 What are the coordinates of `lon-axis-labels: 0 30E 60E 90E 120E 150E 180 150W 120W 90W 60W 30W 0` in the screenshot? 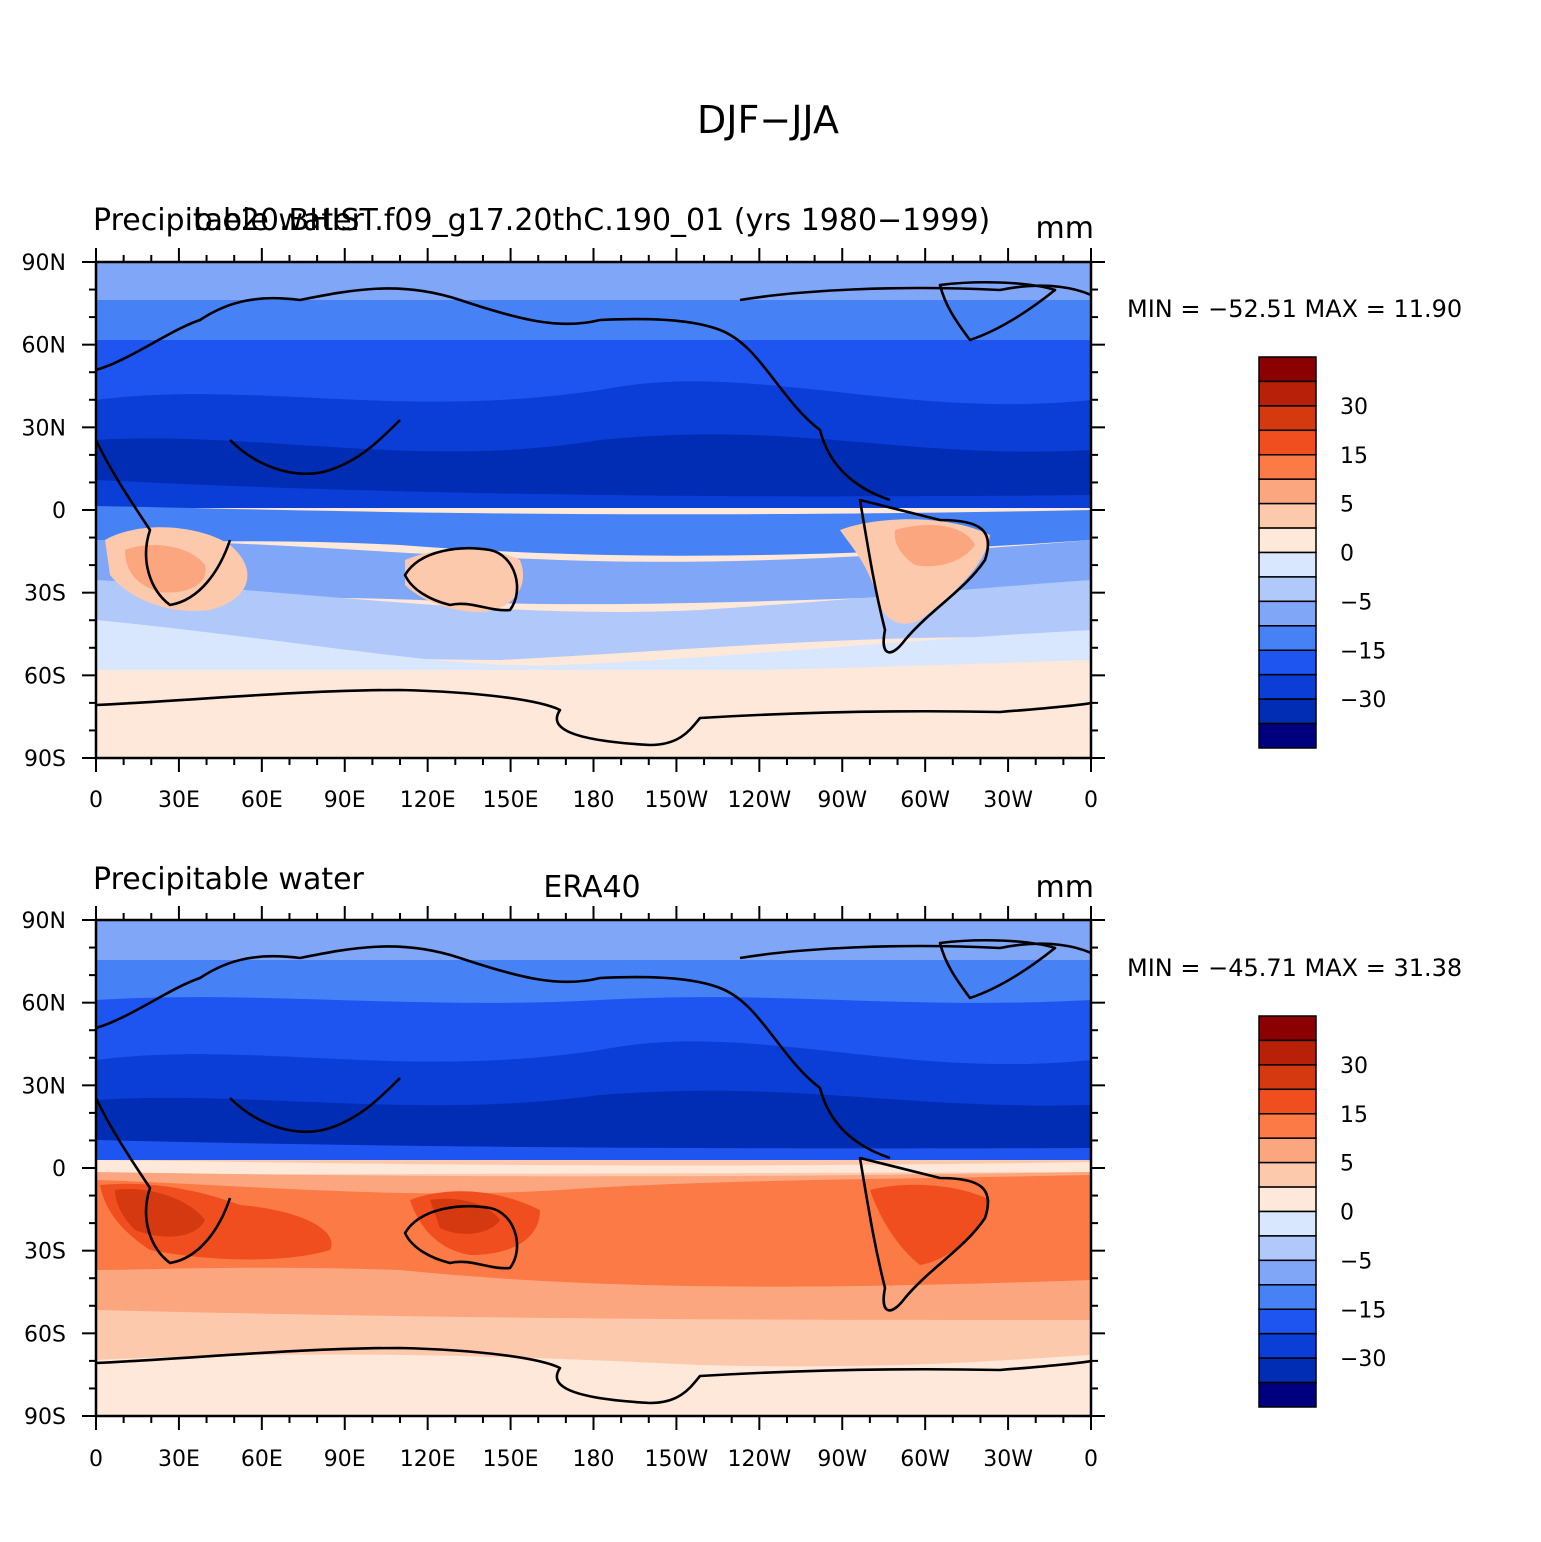 It's located at (593, 800).